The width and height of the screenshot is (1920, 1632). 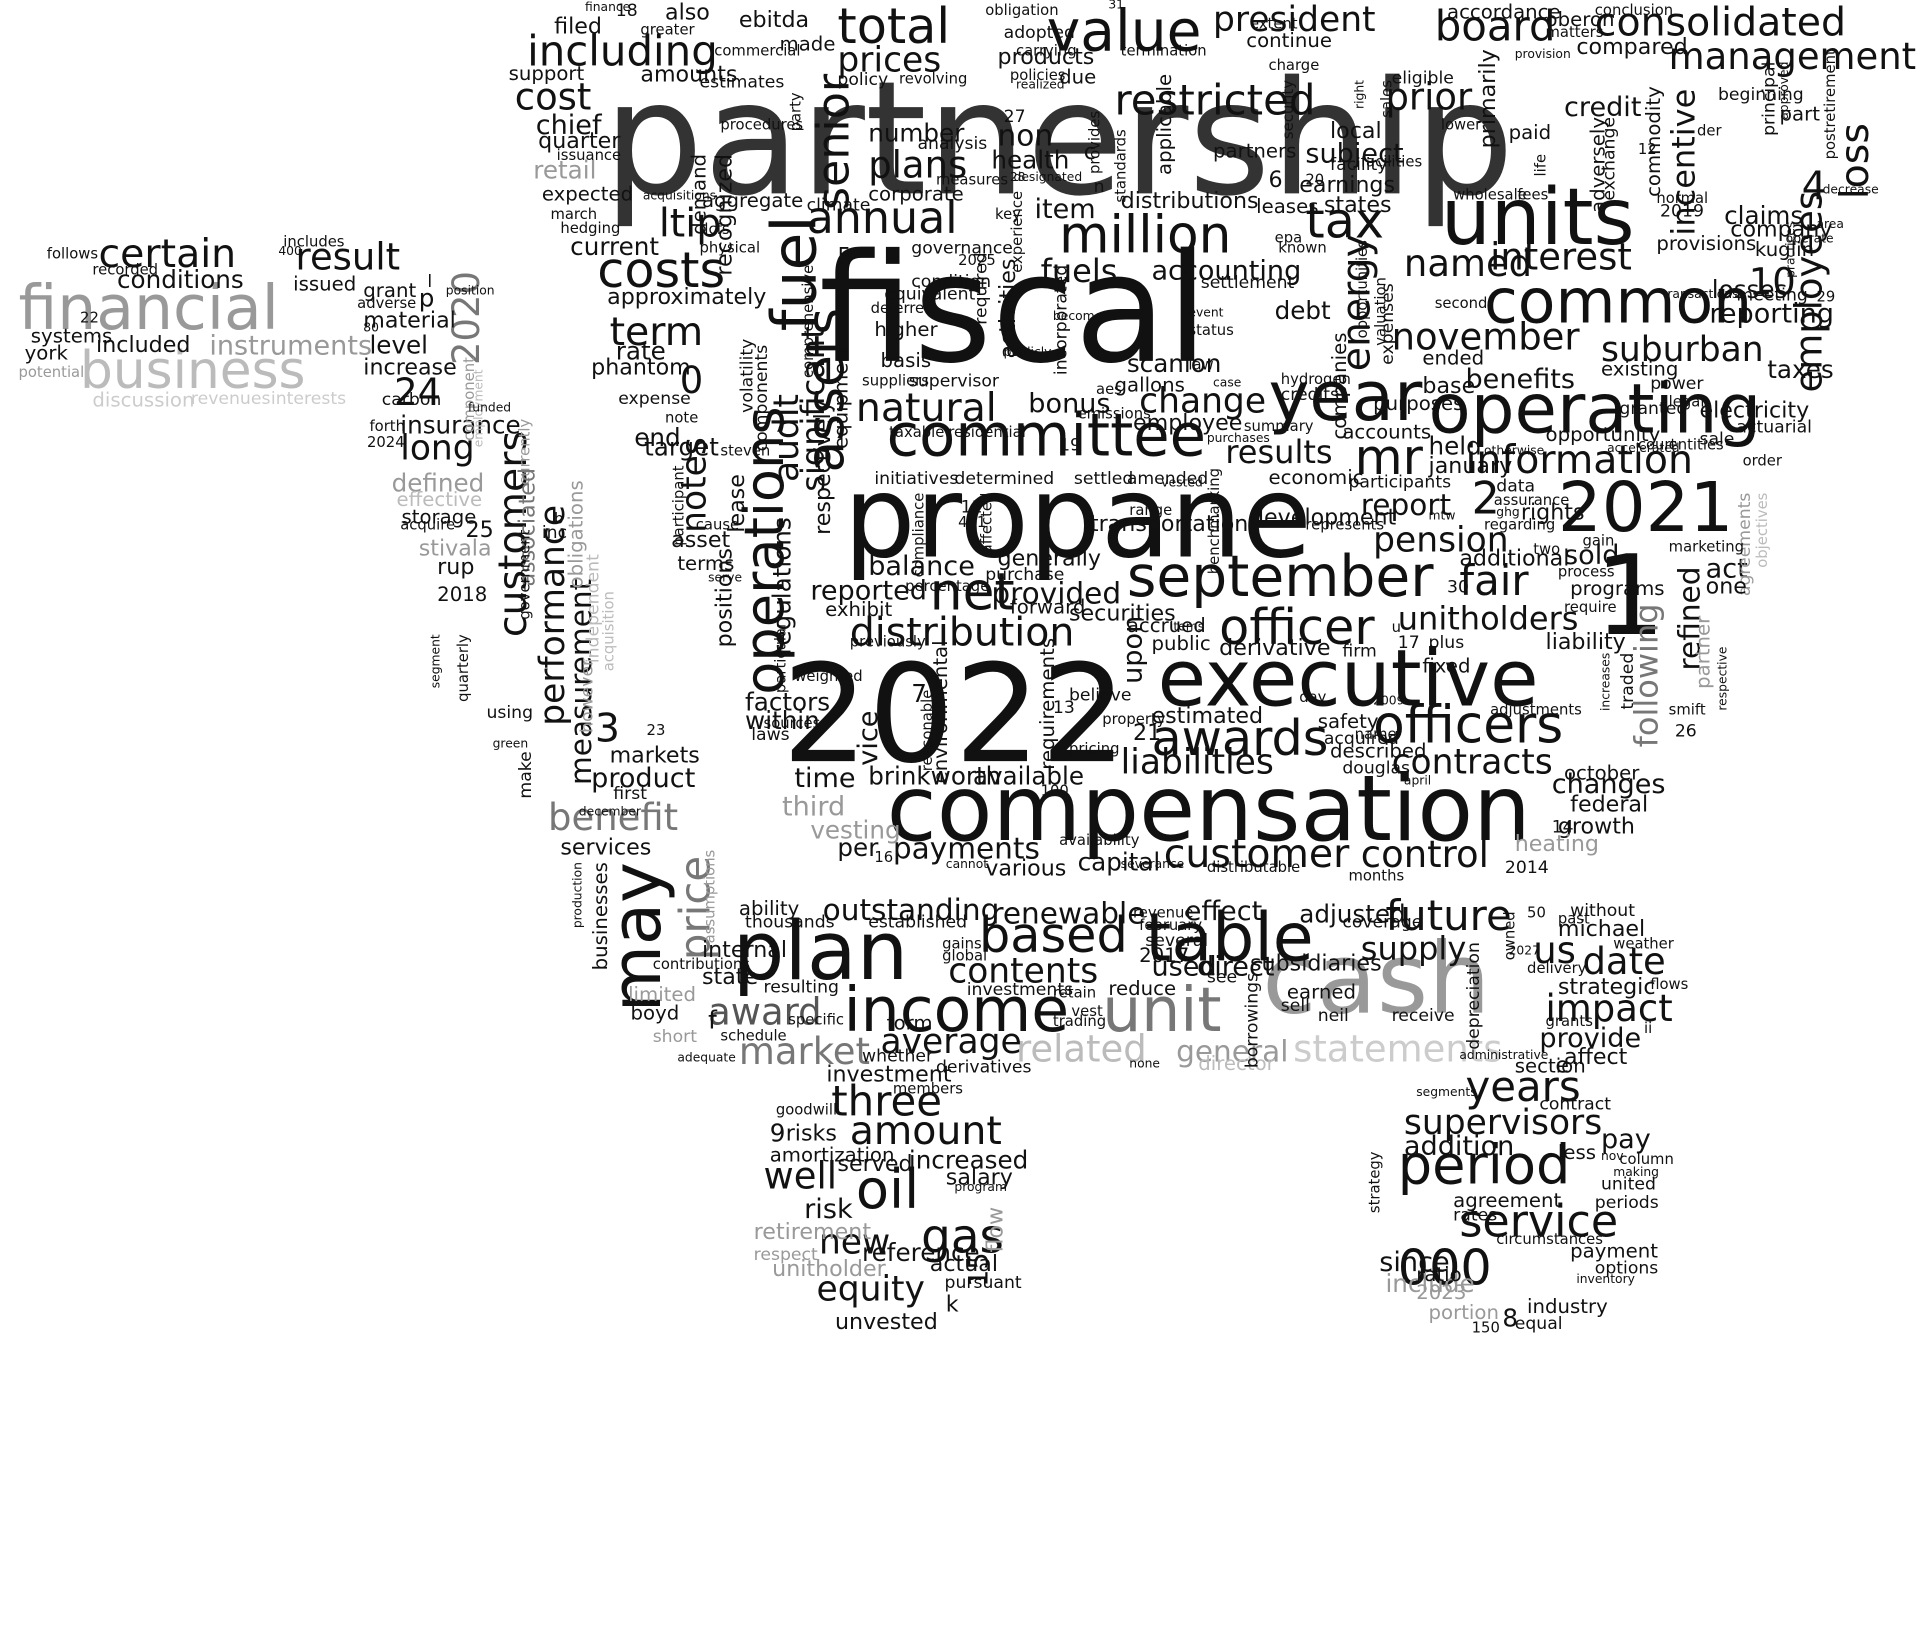 I want to click on word-retail: retail, so click(x=565, y=170).